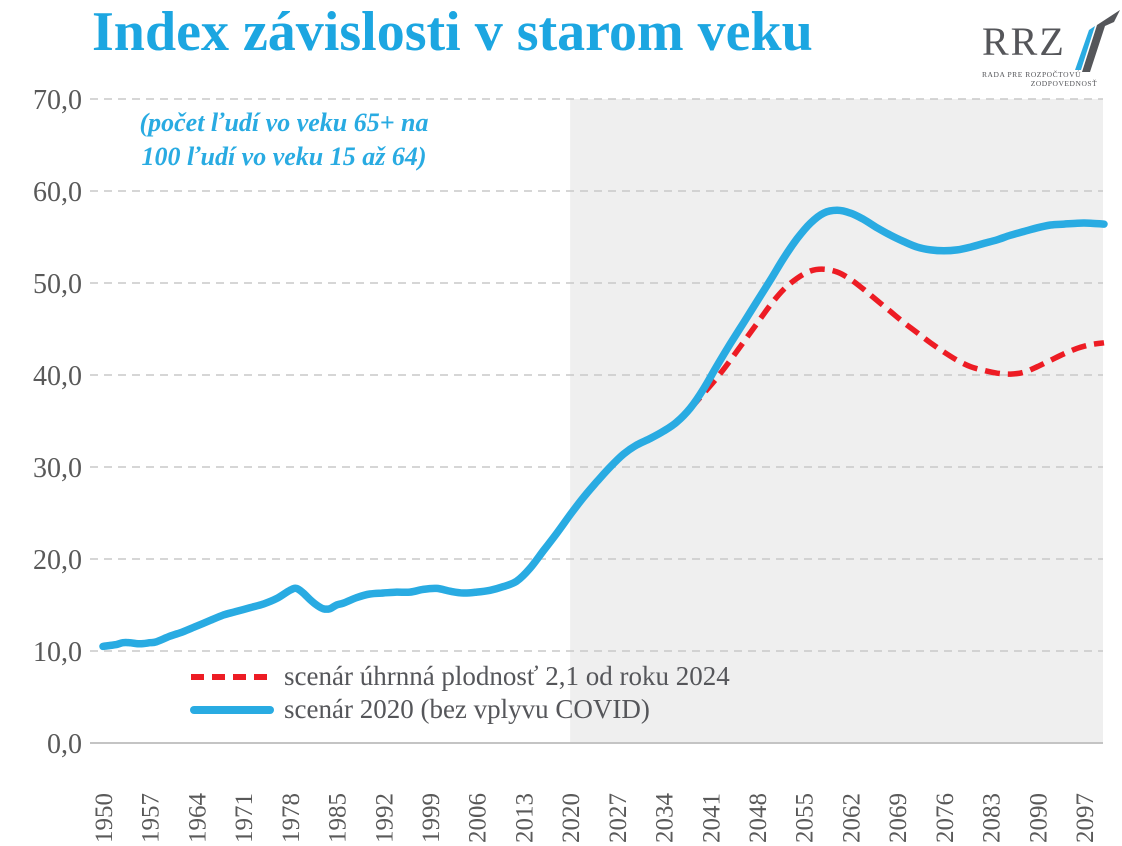 The image size is (1122, 846). I want to click on legend-solid-line-icon, so click(232, 709).